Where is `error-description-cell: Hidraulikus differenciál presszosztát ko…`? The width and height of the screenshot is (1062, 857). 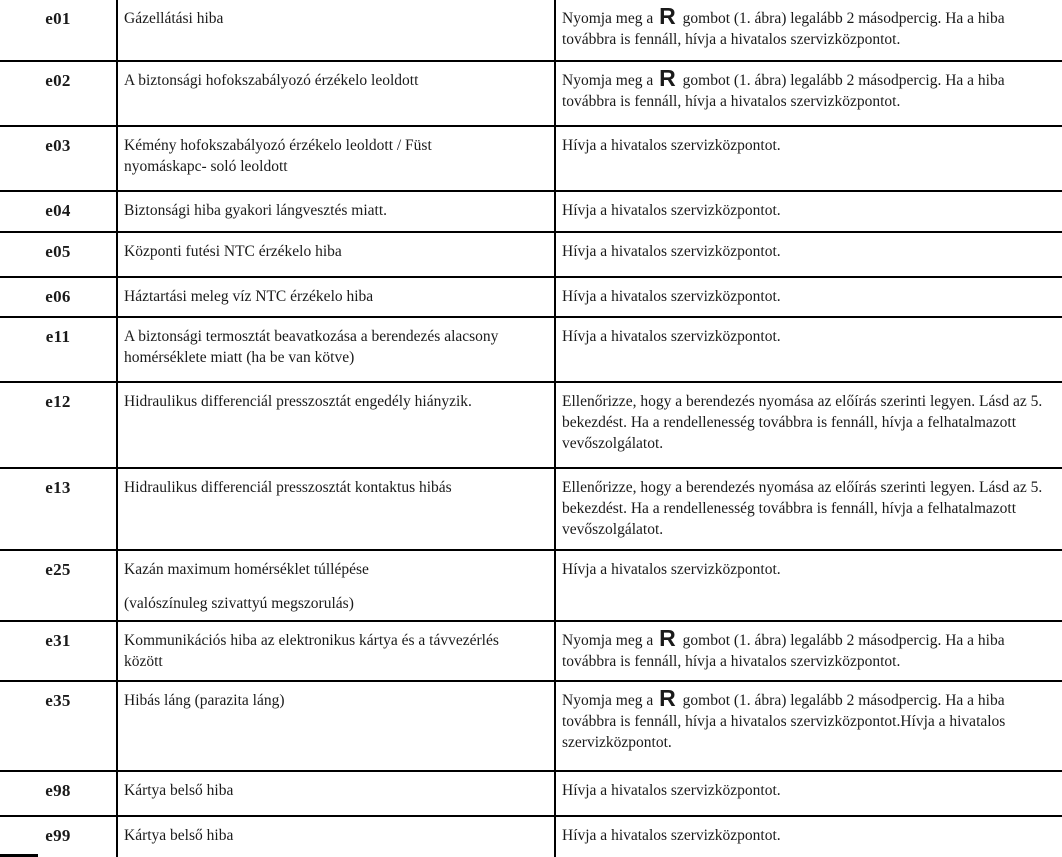 error-description-cell: Hidraulikus differenciál presszosztát ko… is located at coordinates (337, 509).